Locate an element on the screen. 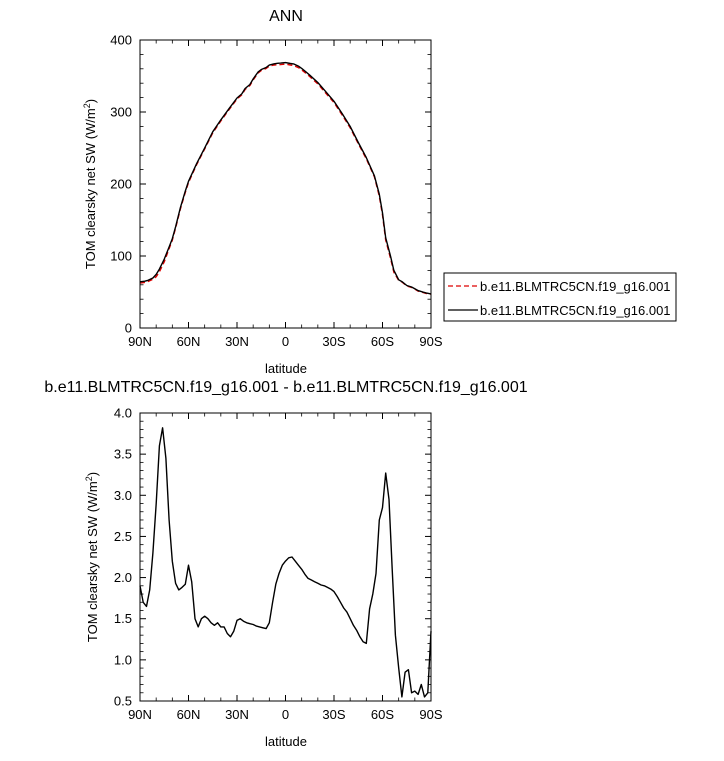 The width and height of the screenshot is (724, 761). bottom-x-axis-title: latitude is located at coordinates (286, 741).